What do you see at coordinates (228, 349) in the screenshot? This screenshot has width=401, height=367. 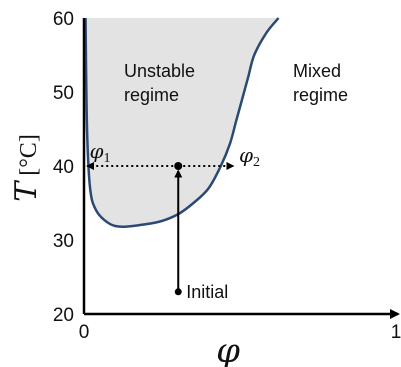 I see `x-axis-title: φ` at bounding box center [228, 349].